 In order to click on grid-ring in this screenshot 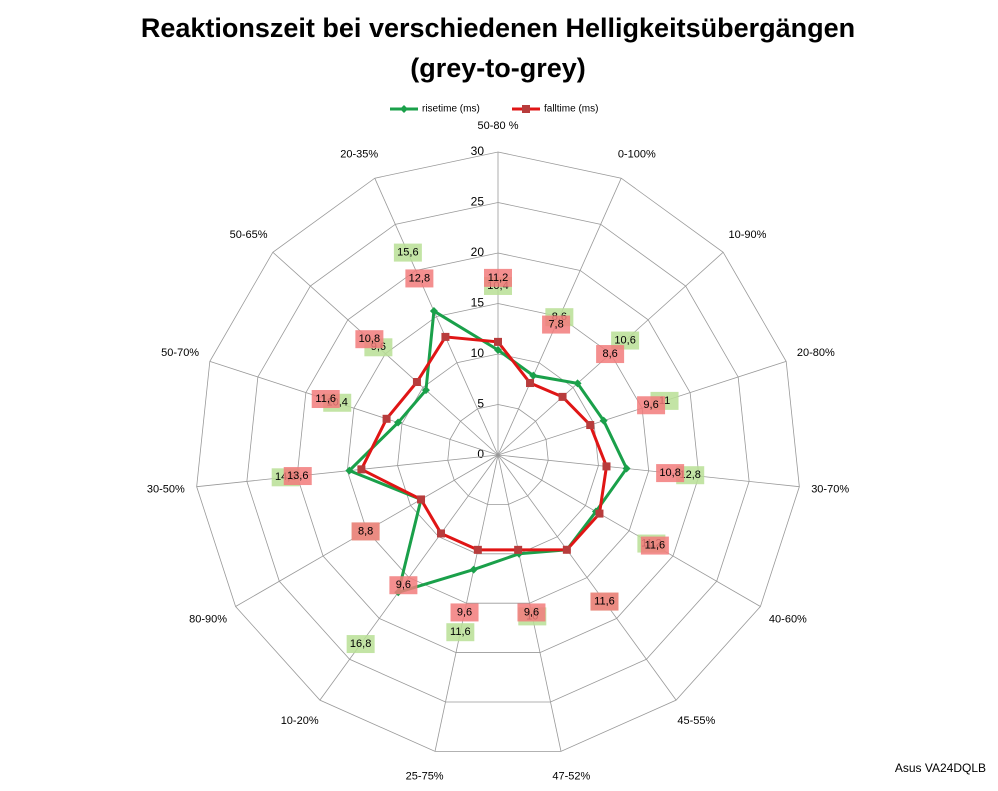, I will do `click(498, 454)`.